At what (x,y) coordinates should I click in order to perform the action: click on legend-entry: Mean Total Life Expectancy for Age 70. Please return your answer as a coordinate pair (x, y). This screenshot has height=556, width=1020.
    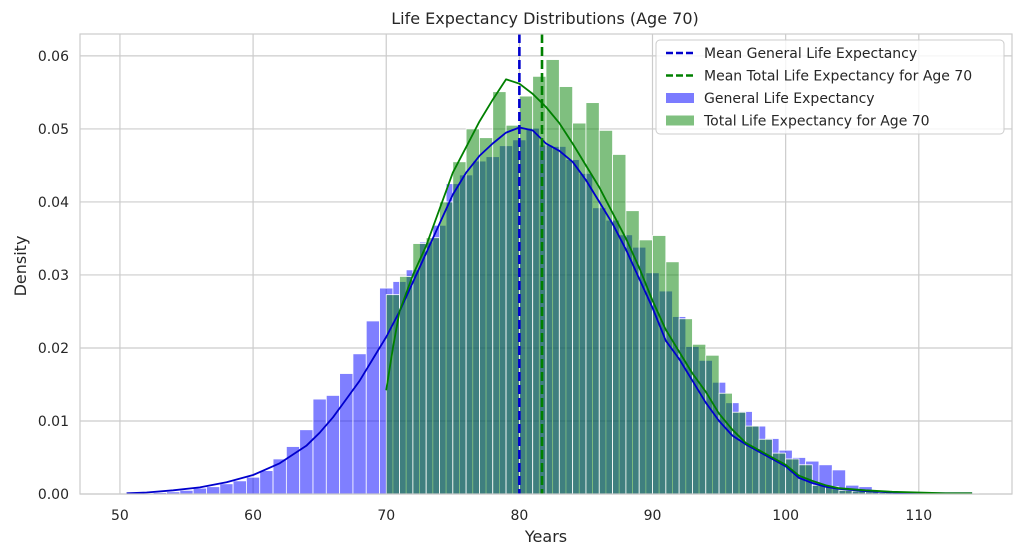
    Looking at the image, I should click on (819, 77).